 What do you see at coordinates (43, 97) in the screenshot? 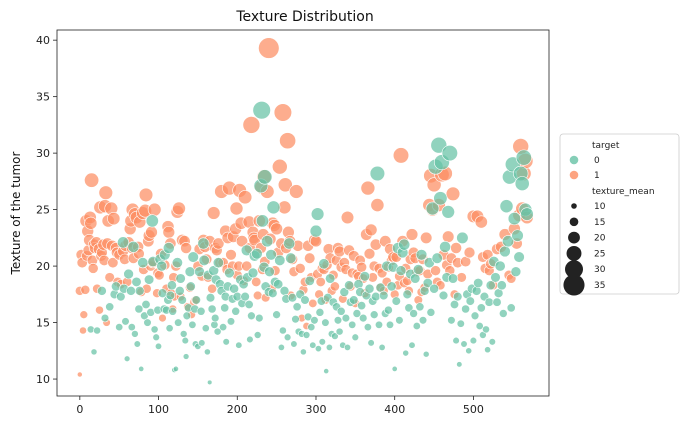
I see `y-tick-label: 35` at bounding box center [43, 97].